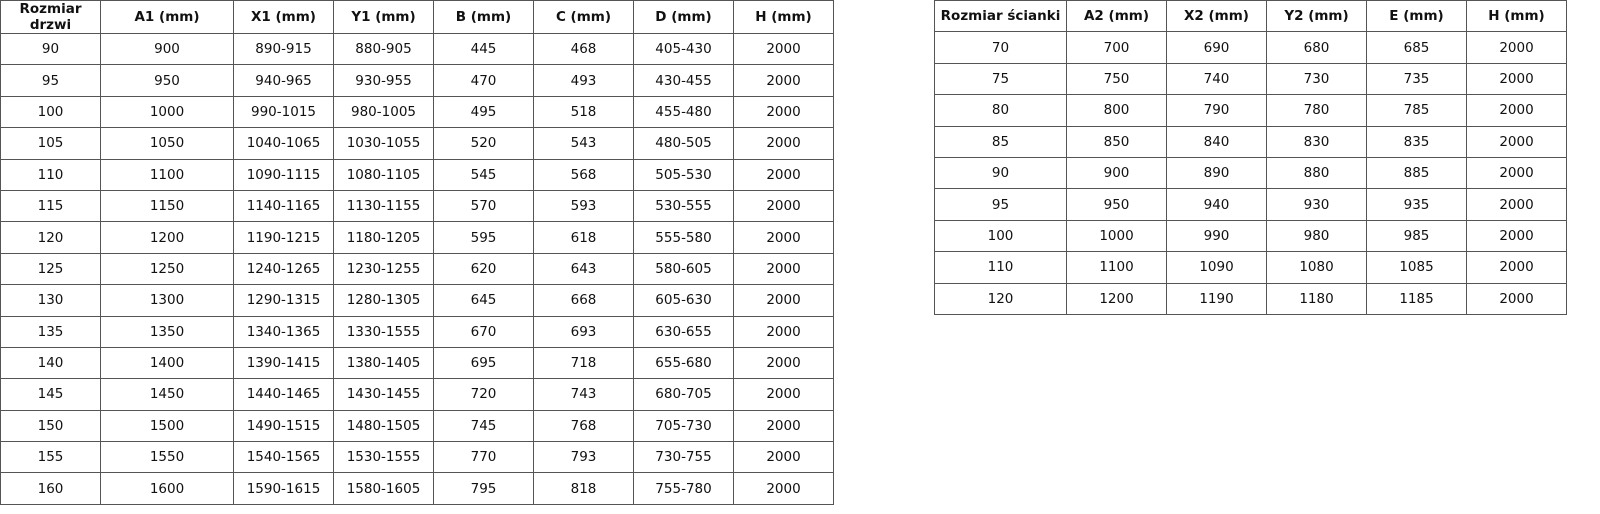 Image resolution: width=1600 pixels, height=514 pixels. Describe the element at coordinates (583, 331) in the screenshot. I see `table-cell: 693` at that location.